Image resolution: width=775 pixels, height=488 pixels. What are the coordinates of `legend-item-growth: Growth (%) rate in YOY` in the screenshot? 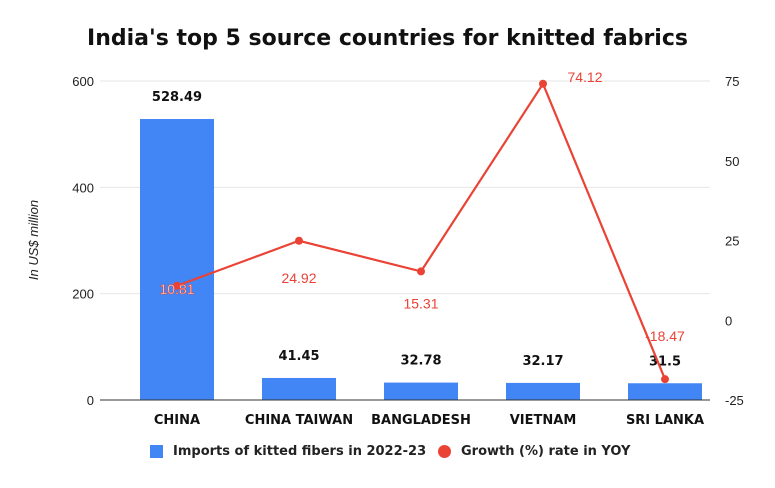 It's located at (534, 451).